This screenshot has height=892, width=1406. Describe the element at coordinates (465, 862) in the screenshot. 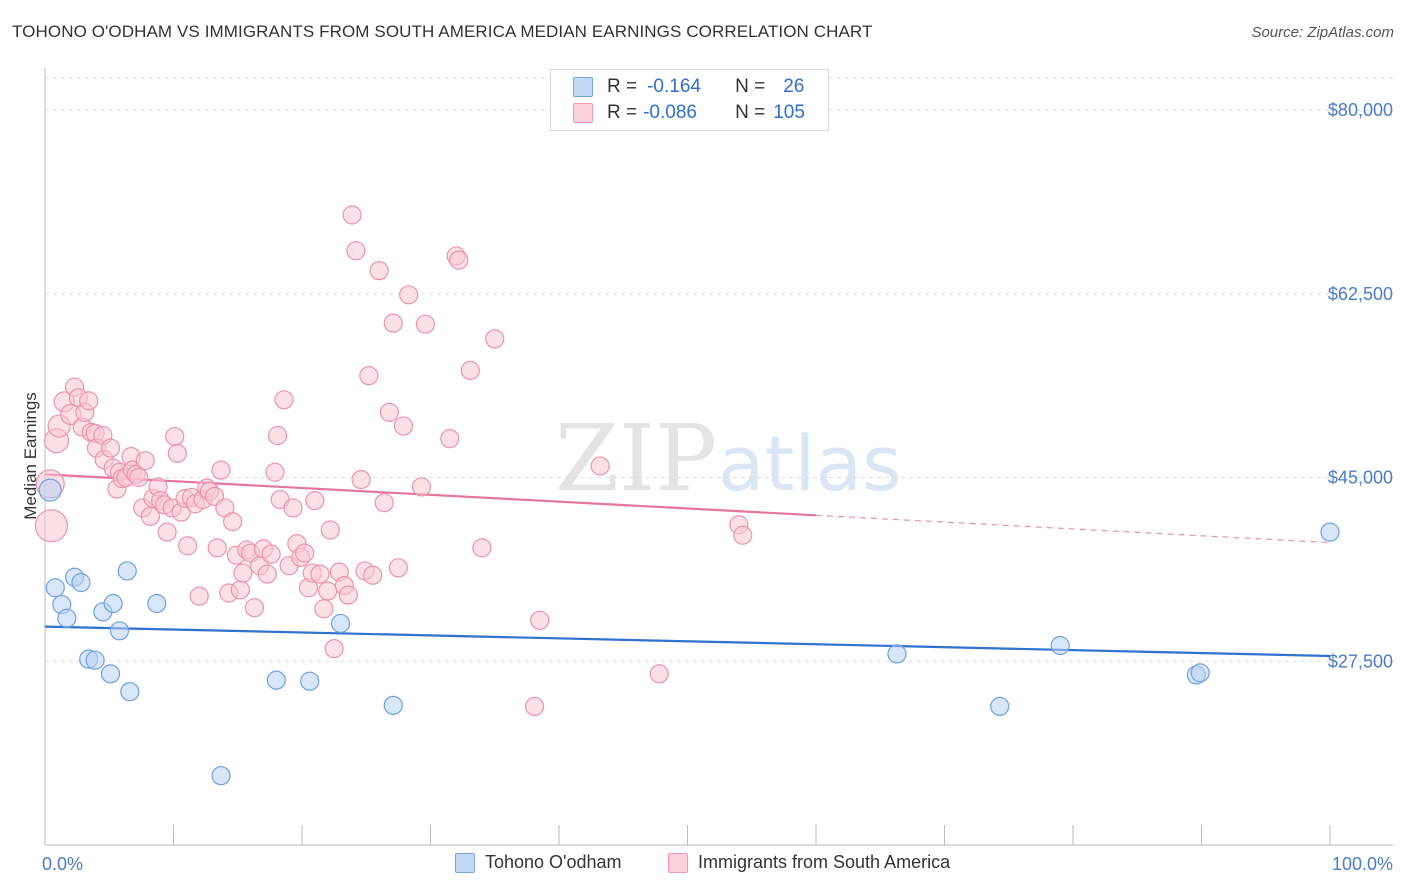

I see `legend-swatch-tohono` at that location.